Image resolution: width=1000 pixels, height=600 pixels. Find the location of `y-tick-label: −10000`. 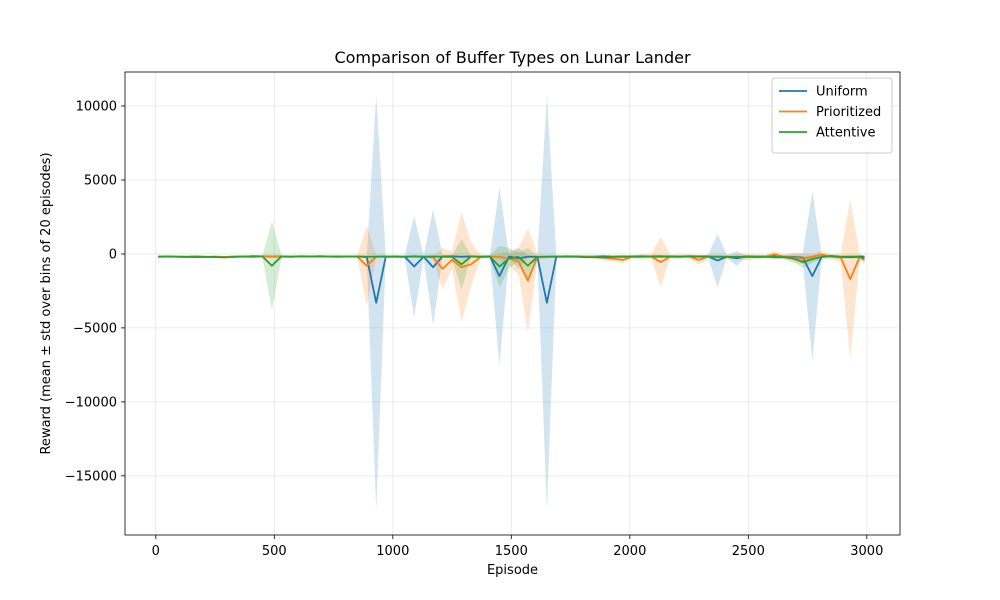

y-tick-label: −10000 is located at coordinates (91, 402).